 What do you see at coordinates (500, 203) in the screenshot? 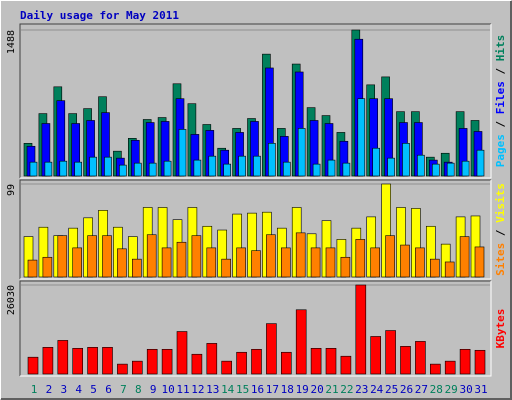
I see `legend-entry: Visits` at bounding box center [500, 203].